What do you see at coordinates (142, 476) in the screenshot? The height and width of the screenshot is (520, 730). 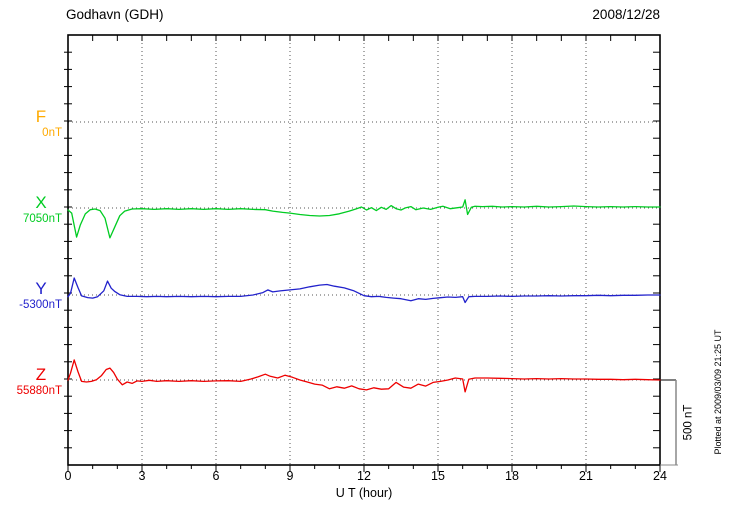 I see `x-tick-label-3: 3` at bounding box center [142, 476].